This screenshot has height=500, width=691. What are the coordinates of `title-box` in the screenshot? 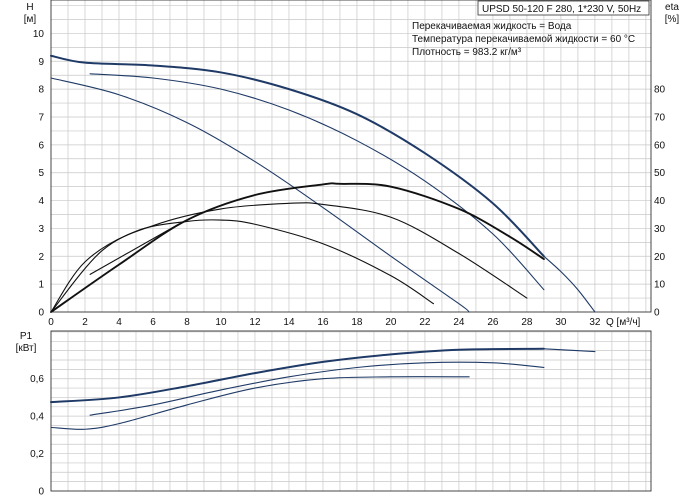 It's located at (563, 8).